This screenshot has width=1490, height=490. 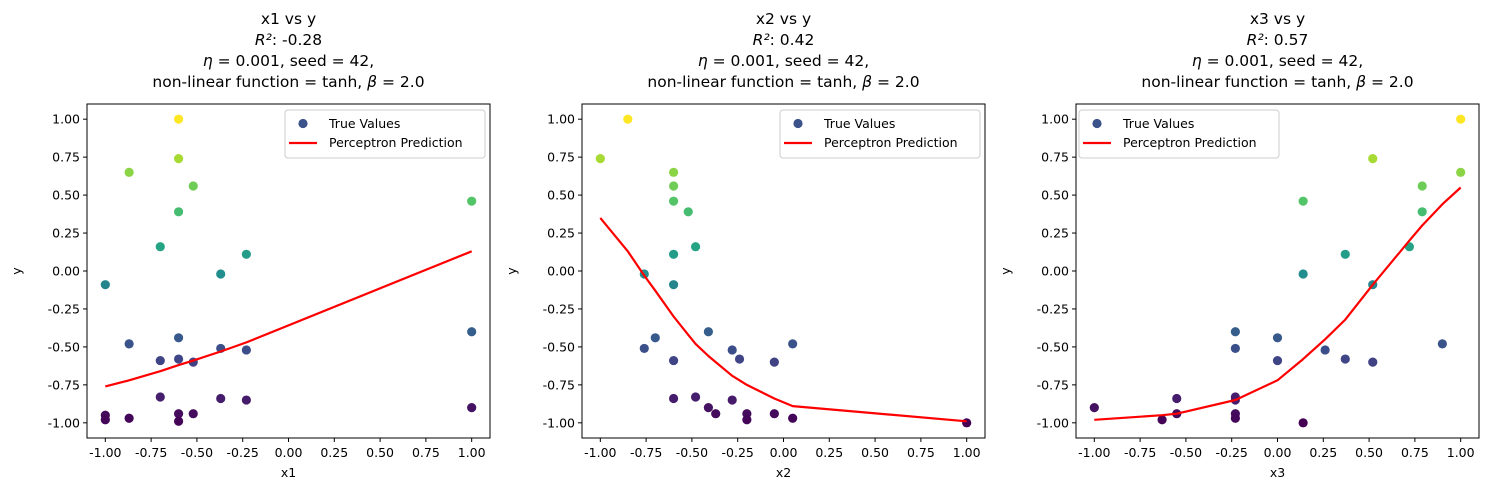 I want to click on x-axis-label: x1, so click(x=288, y=472).